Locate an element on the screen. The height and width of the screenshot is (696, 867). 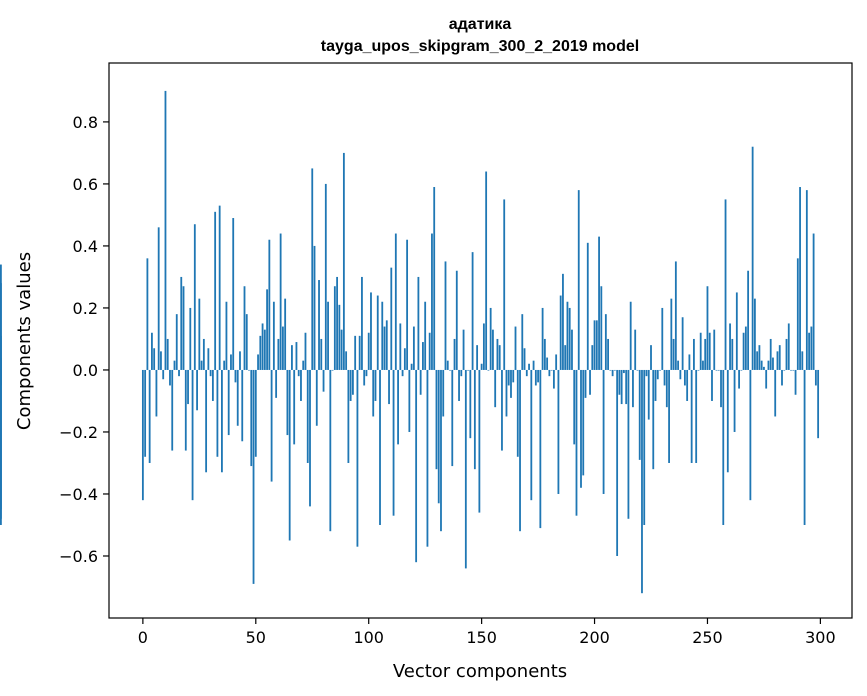
y-tick-label: 0.0 is located at coordinates (85, 370).